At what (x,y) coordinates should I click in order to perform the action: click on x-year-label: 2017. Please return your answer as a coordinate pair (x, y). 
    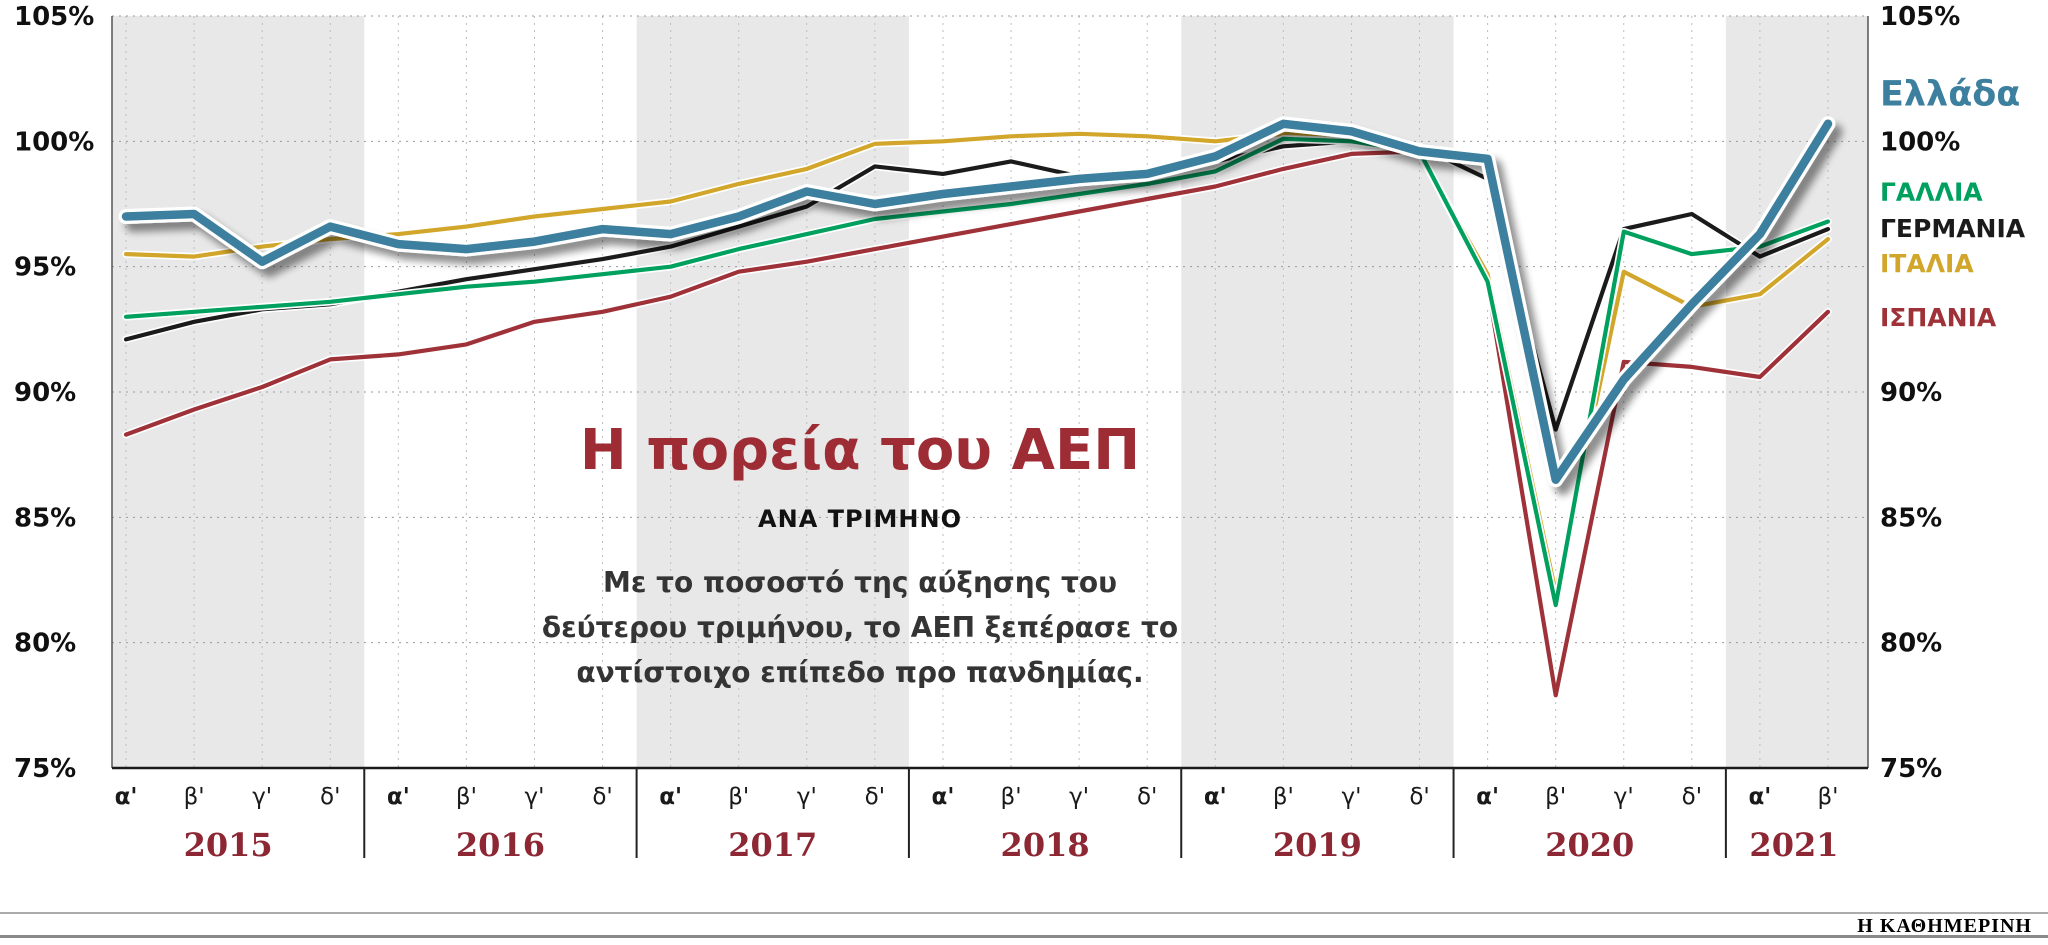
    Looking at the image, I should click on (772, 845).